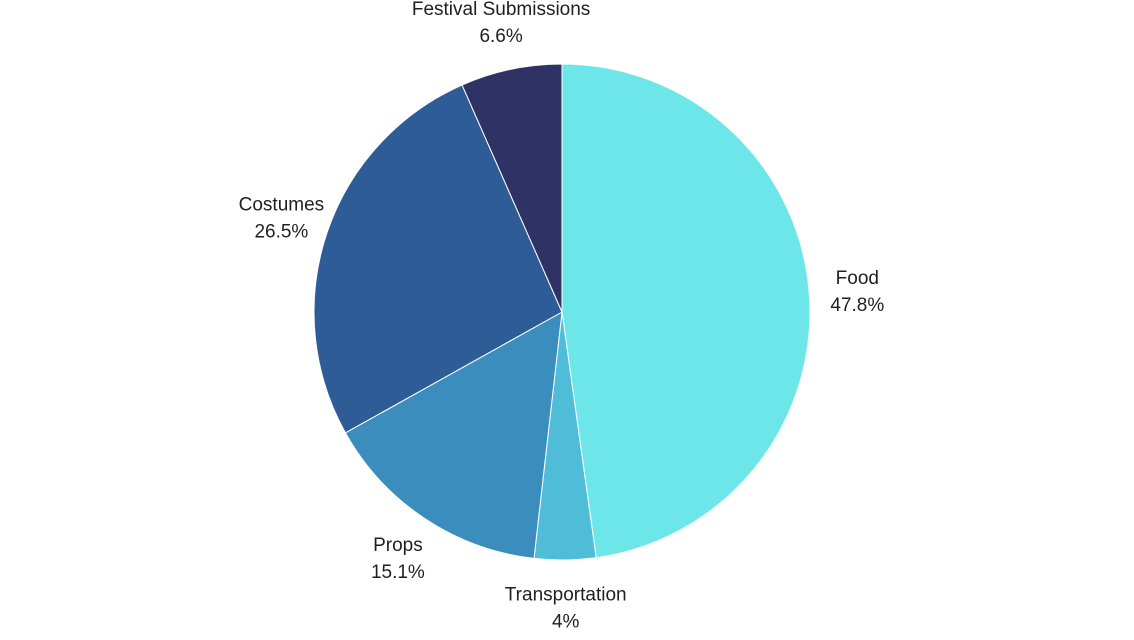 Image resolution: width=1134 pixels, height=640 pixels. Describe the element at coordinates (500, 36) in the screenshot. I see `slice-label-value: 6.6%` at that location.